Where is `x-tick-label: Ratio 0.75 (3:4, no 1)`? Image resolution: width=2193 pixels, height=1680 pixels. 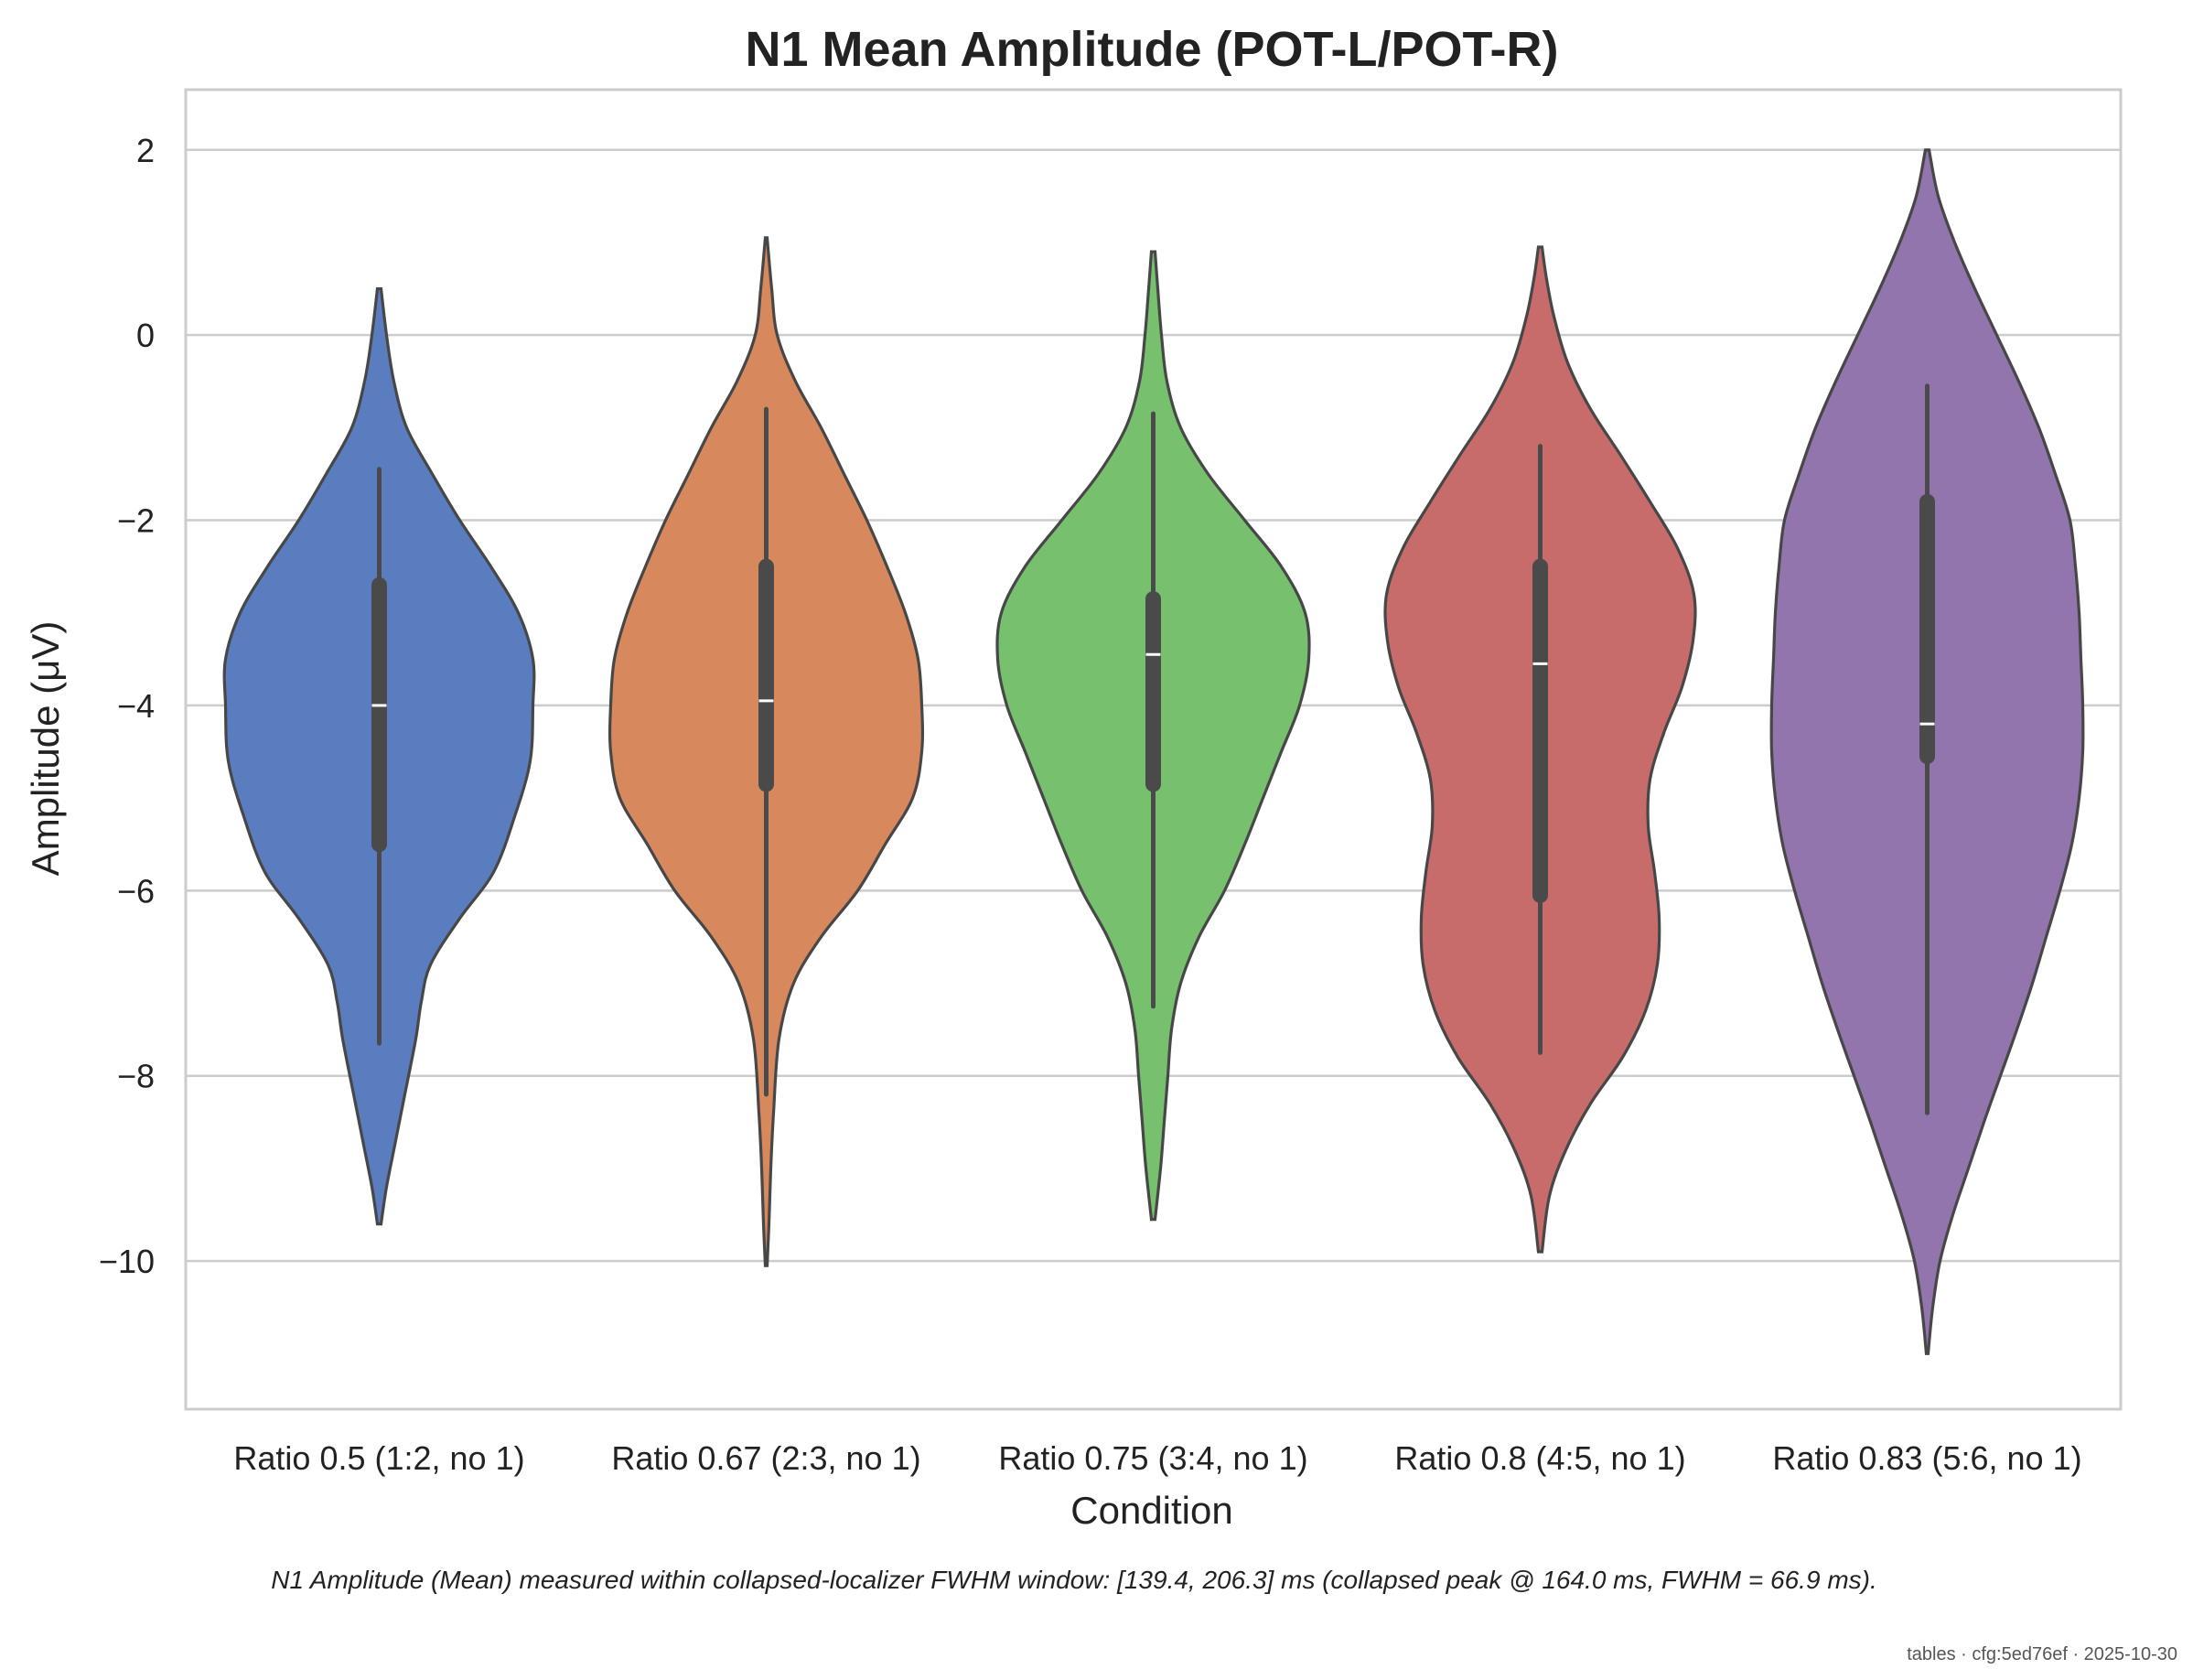
x-tick-label: Ratio 0.75 (3:4, no 1) is located at coordinates (1152, 1458).